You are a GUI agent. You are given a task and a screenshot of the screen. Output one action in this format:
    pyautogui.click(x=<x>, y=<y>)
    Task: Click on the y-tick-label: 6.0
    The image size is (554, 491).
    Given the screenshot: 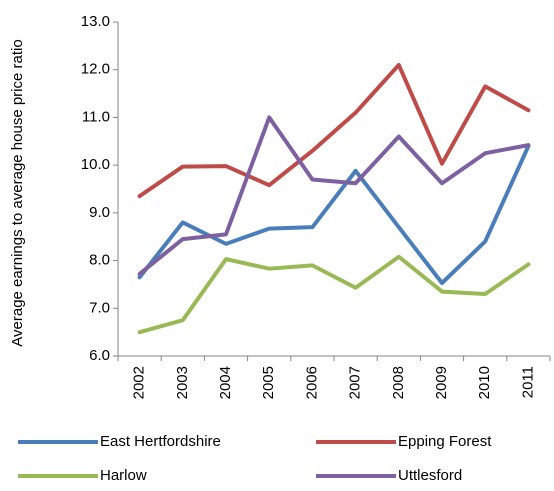 What is the action you would take?
    pyautogui.click(x=99, y=355)
    